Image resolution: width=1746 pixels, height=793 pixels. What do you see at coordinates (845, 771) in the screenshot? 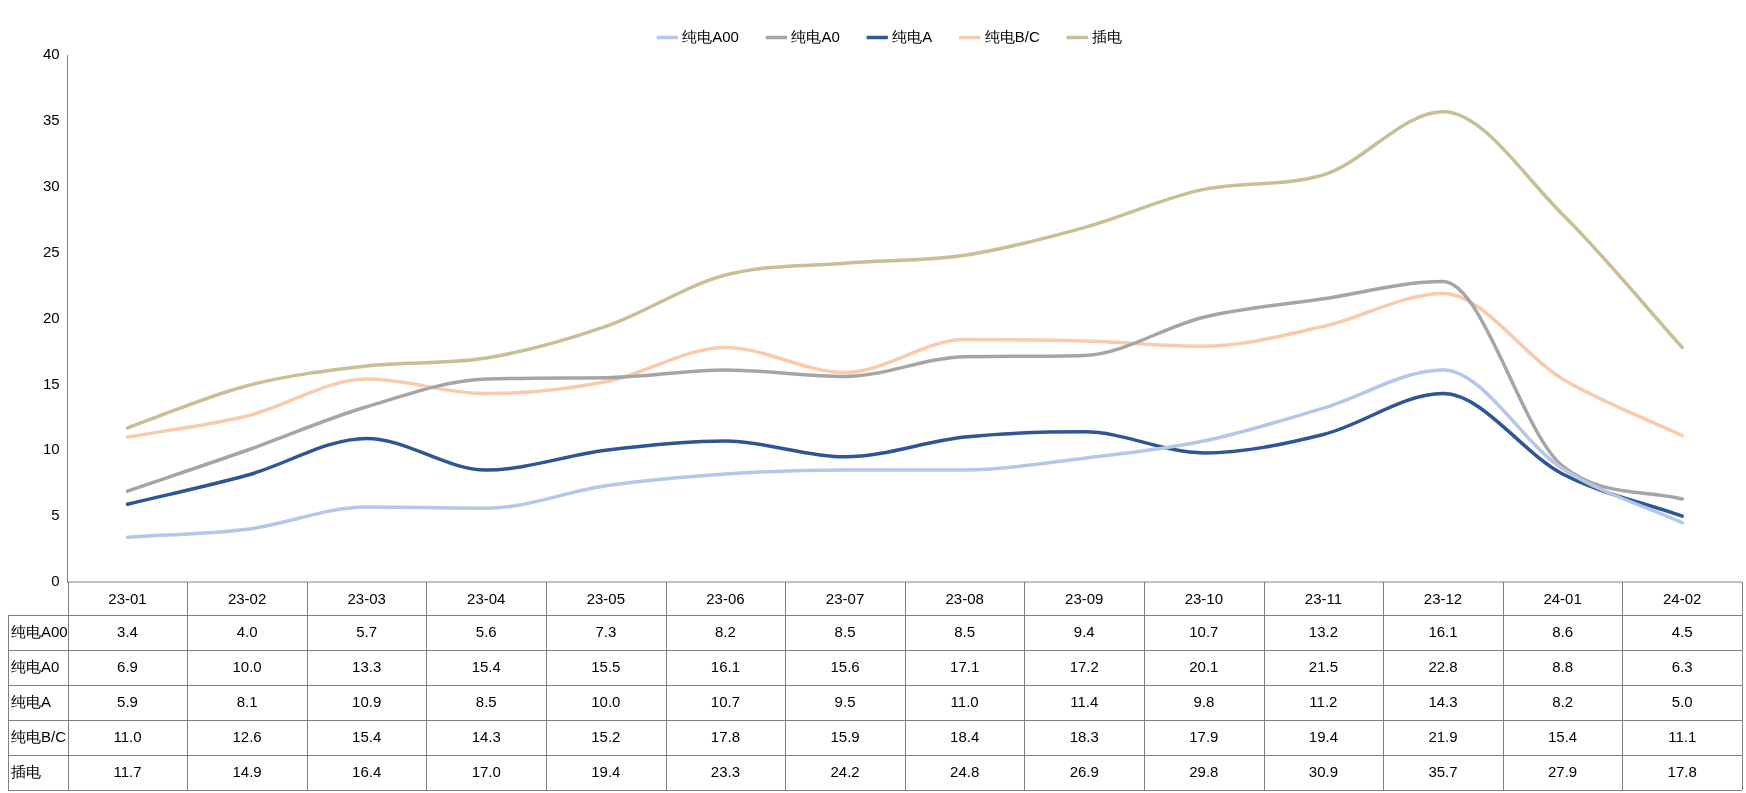
I see `data-label: 24.2` at bounding box center [845, 771].